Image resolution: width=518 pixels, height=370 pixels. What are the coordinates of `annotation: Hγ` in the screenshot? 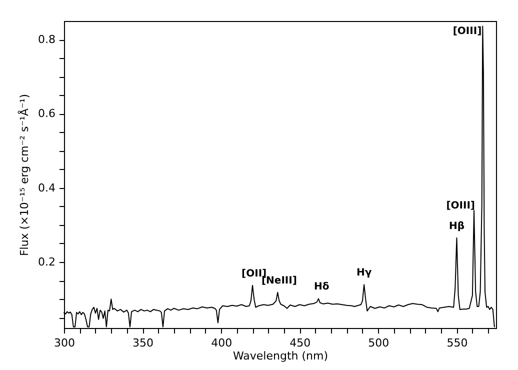 It's located at (364, 273).